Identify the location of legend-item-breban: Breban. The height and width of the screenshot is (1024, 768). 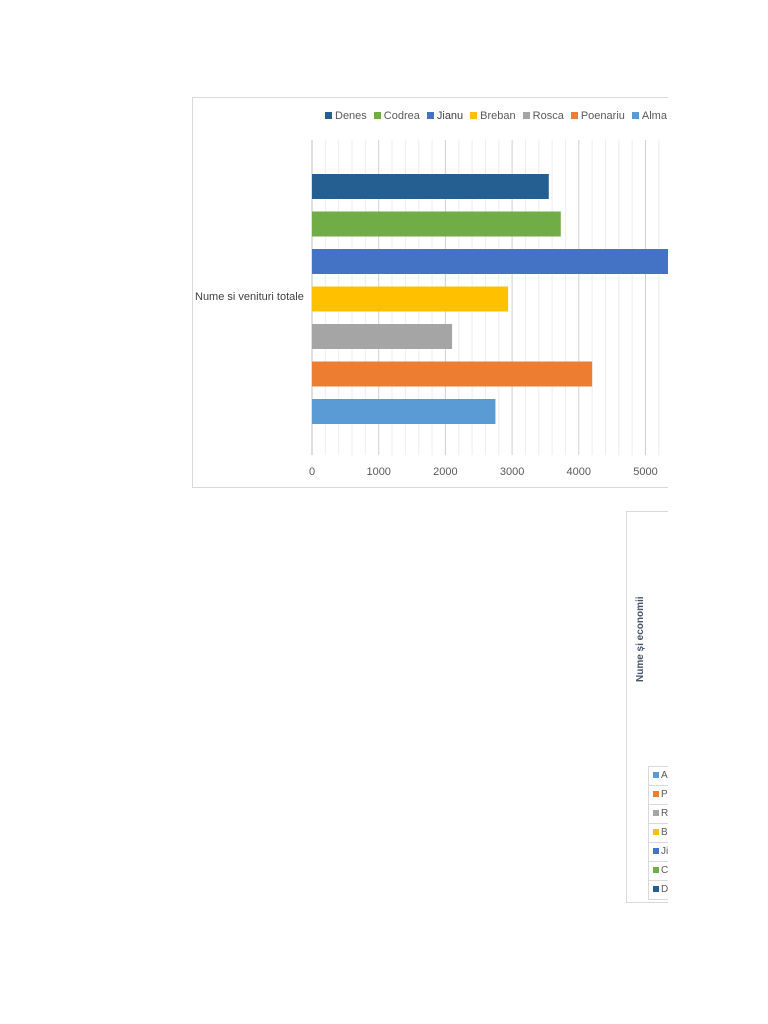
(493, 116).